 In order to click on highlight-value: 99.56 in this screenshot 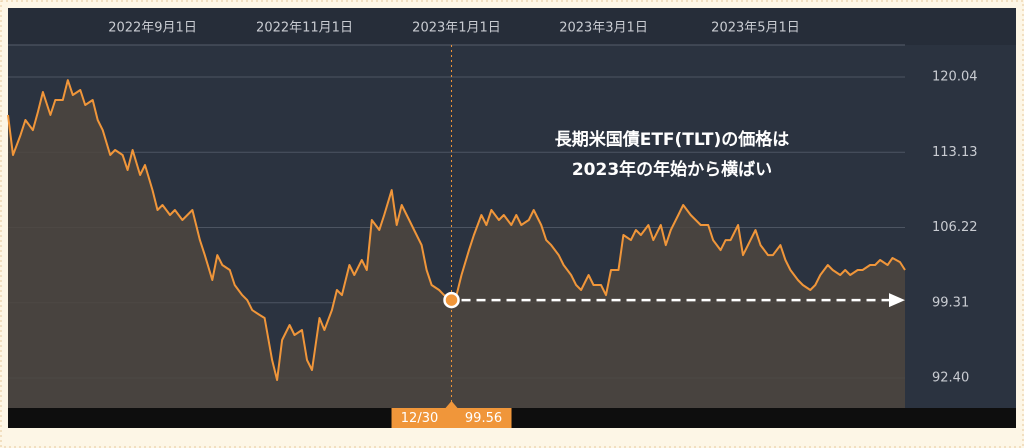, I will do `click(483, 418)`.